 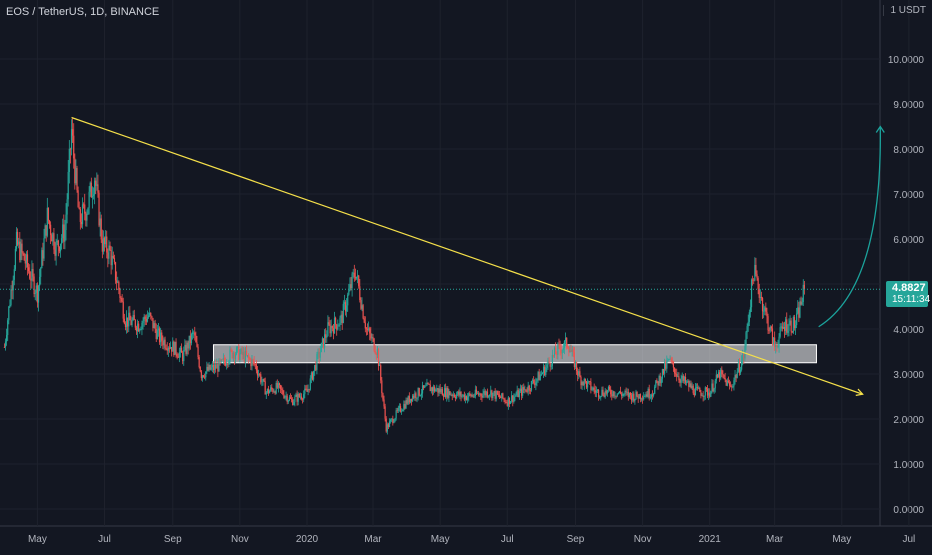 I want to click on x-tick-label: Jul, so click(x=507, y=539).